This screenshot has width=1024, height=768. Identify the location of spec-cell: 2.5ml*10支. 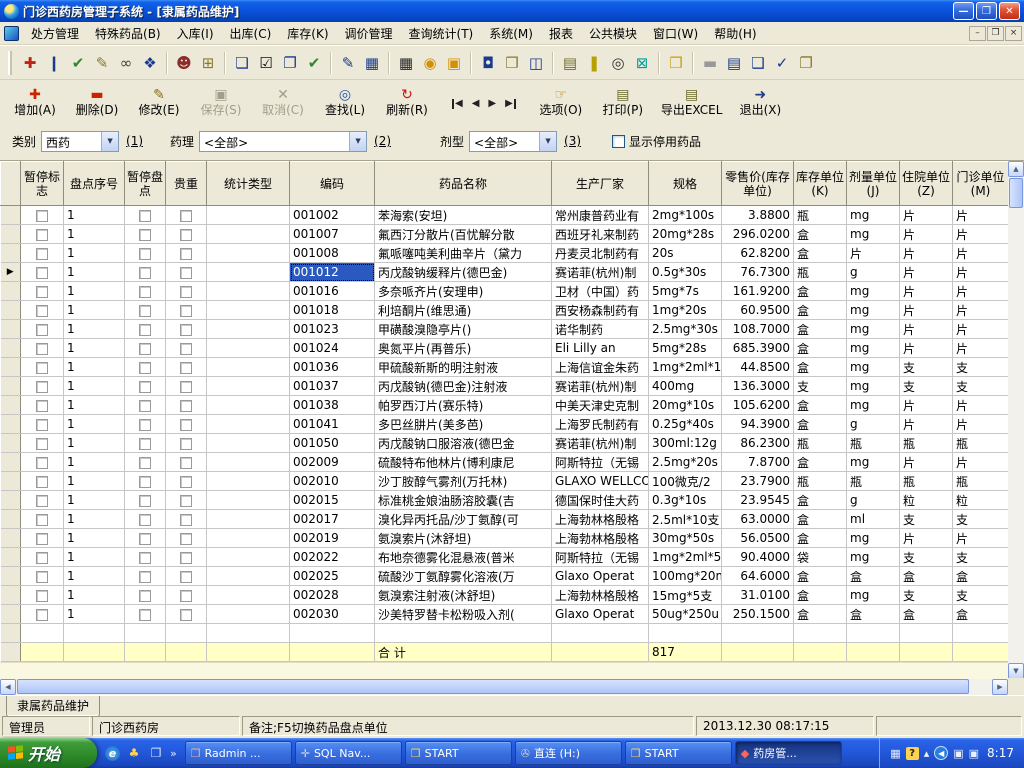
(685, 519).